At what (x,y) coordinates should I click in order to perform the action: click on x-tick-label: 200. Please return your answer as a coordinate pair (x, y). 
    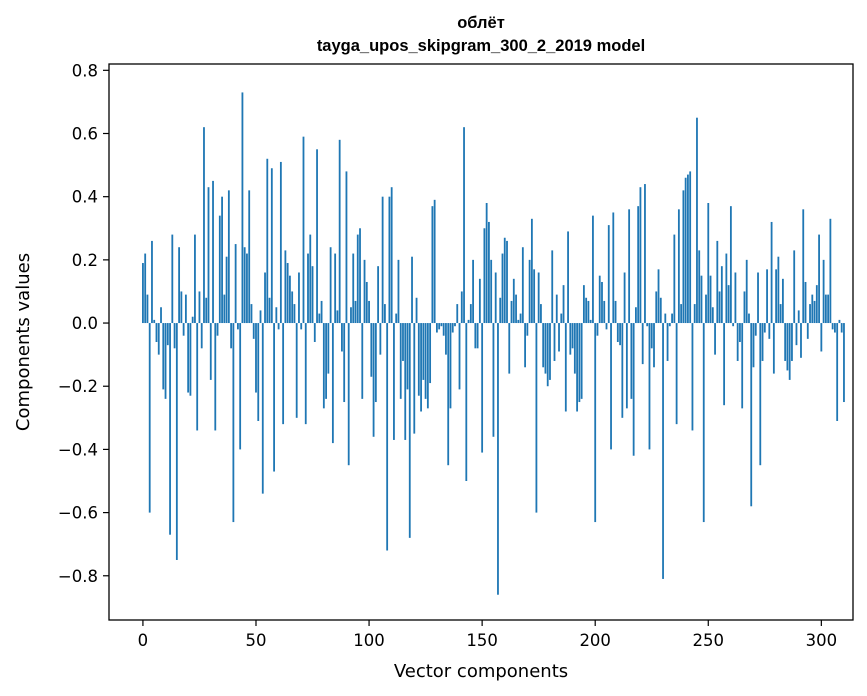
    Looking at the image, I should click on (595, 640).